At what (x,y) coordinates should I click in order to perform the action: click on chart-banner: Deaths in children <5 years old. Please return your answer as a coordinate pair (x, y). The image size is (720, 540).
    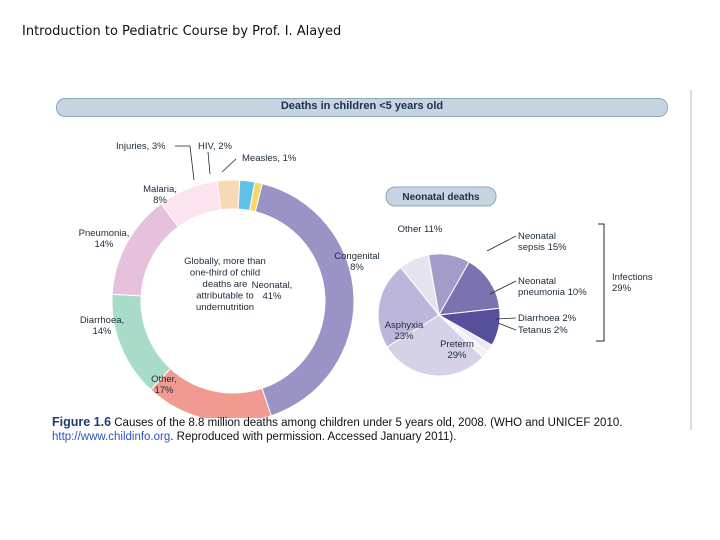
    Looking at the image, I should click on (362, 107).